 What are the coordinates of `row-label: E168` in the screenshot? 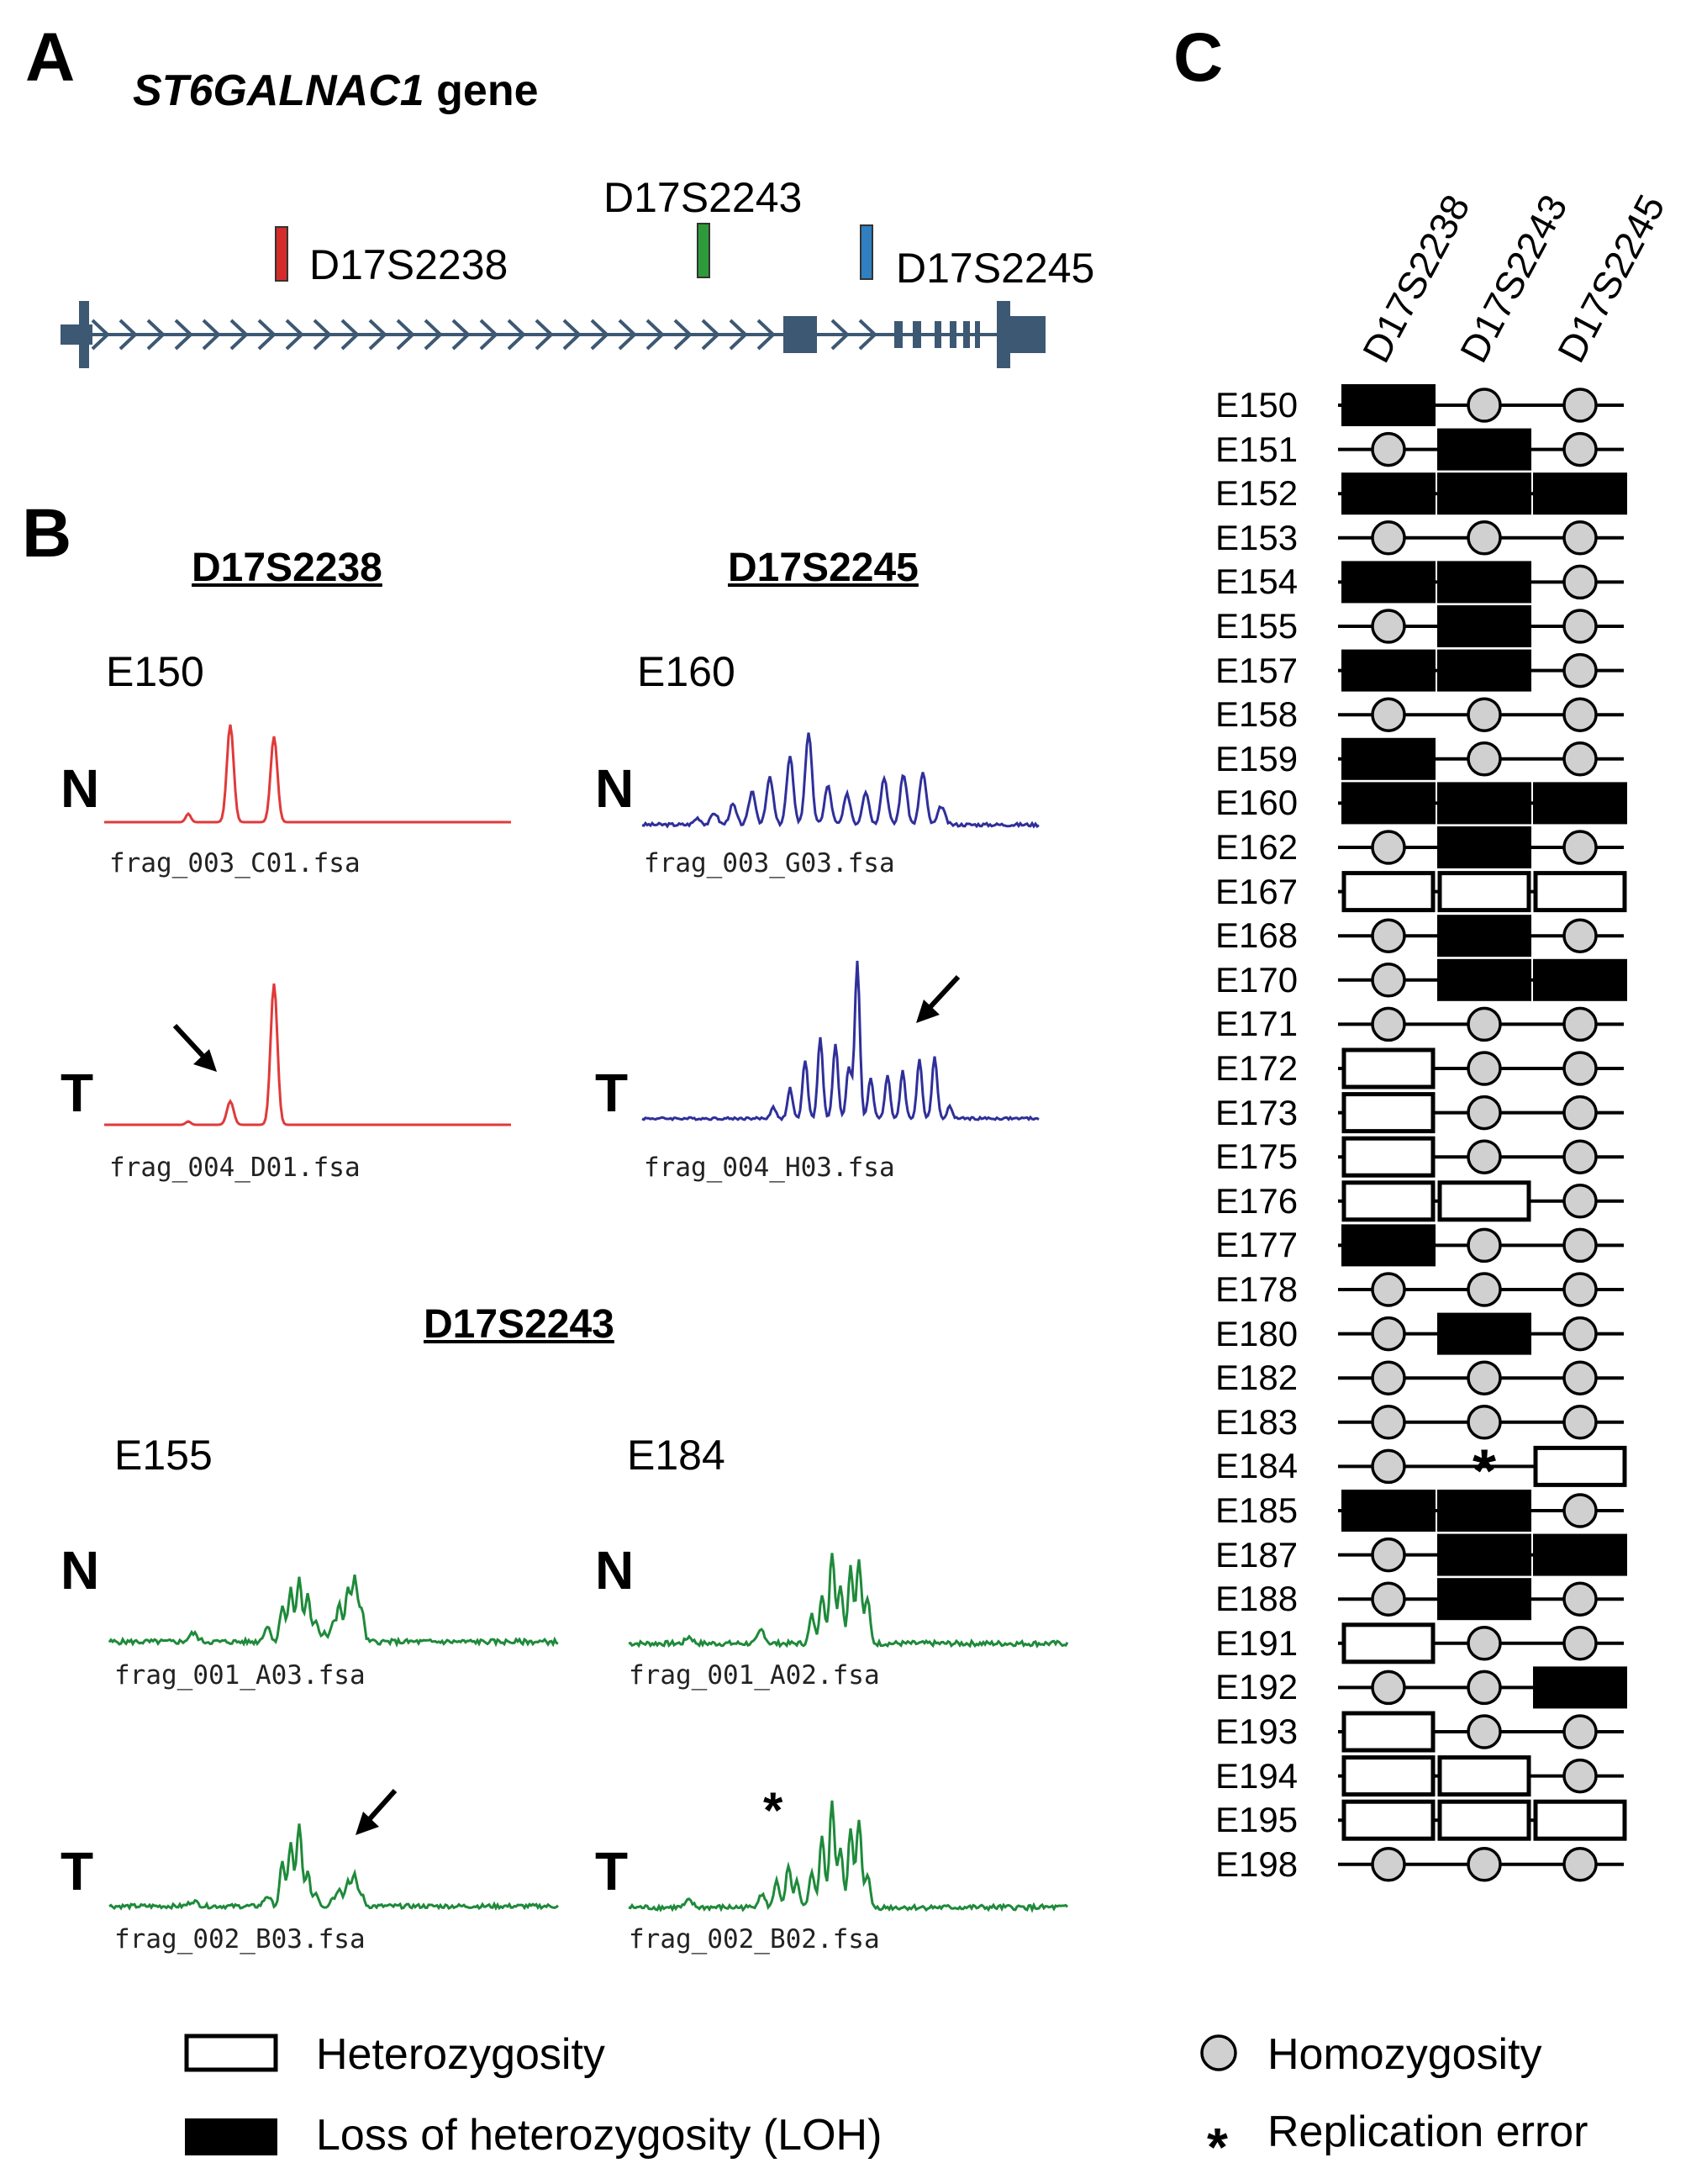 It's located at (1257, 935).